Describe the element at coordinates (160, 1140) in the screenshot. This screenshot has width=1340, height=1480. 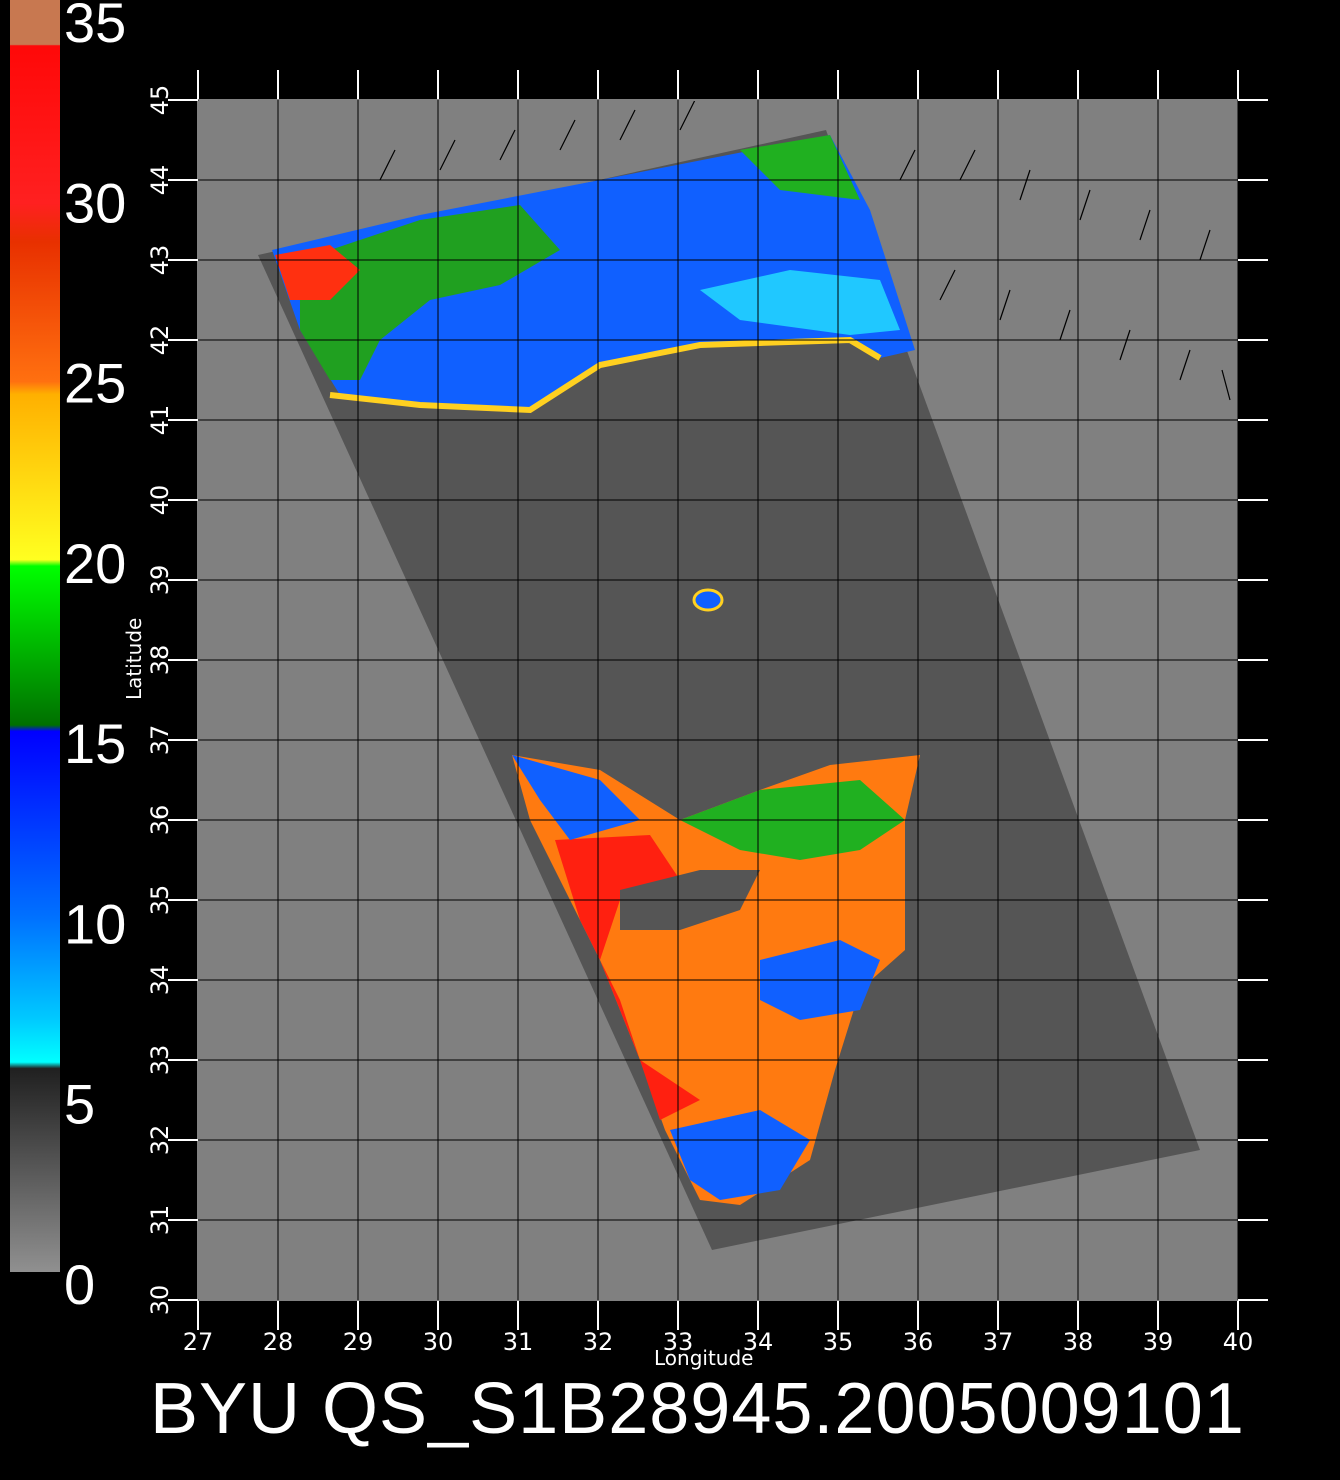
I see `lat-tick-label: 32` at that location.